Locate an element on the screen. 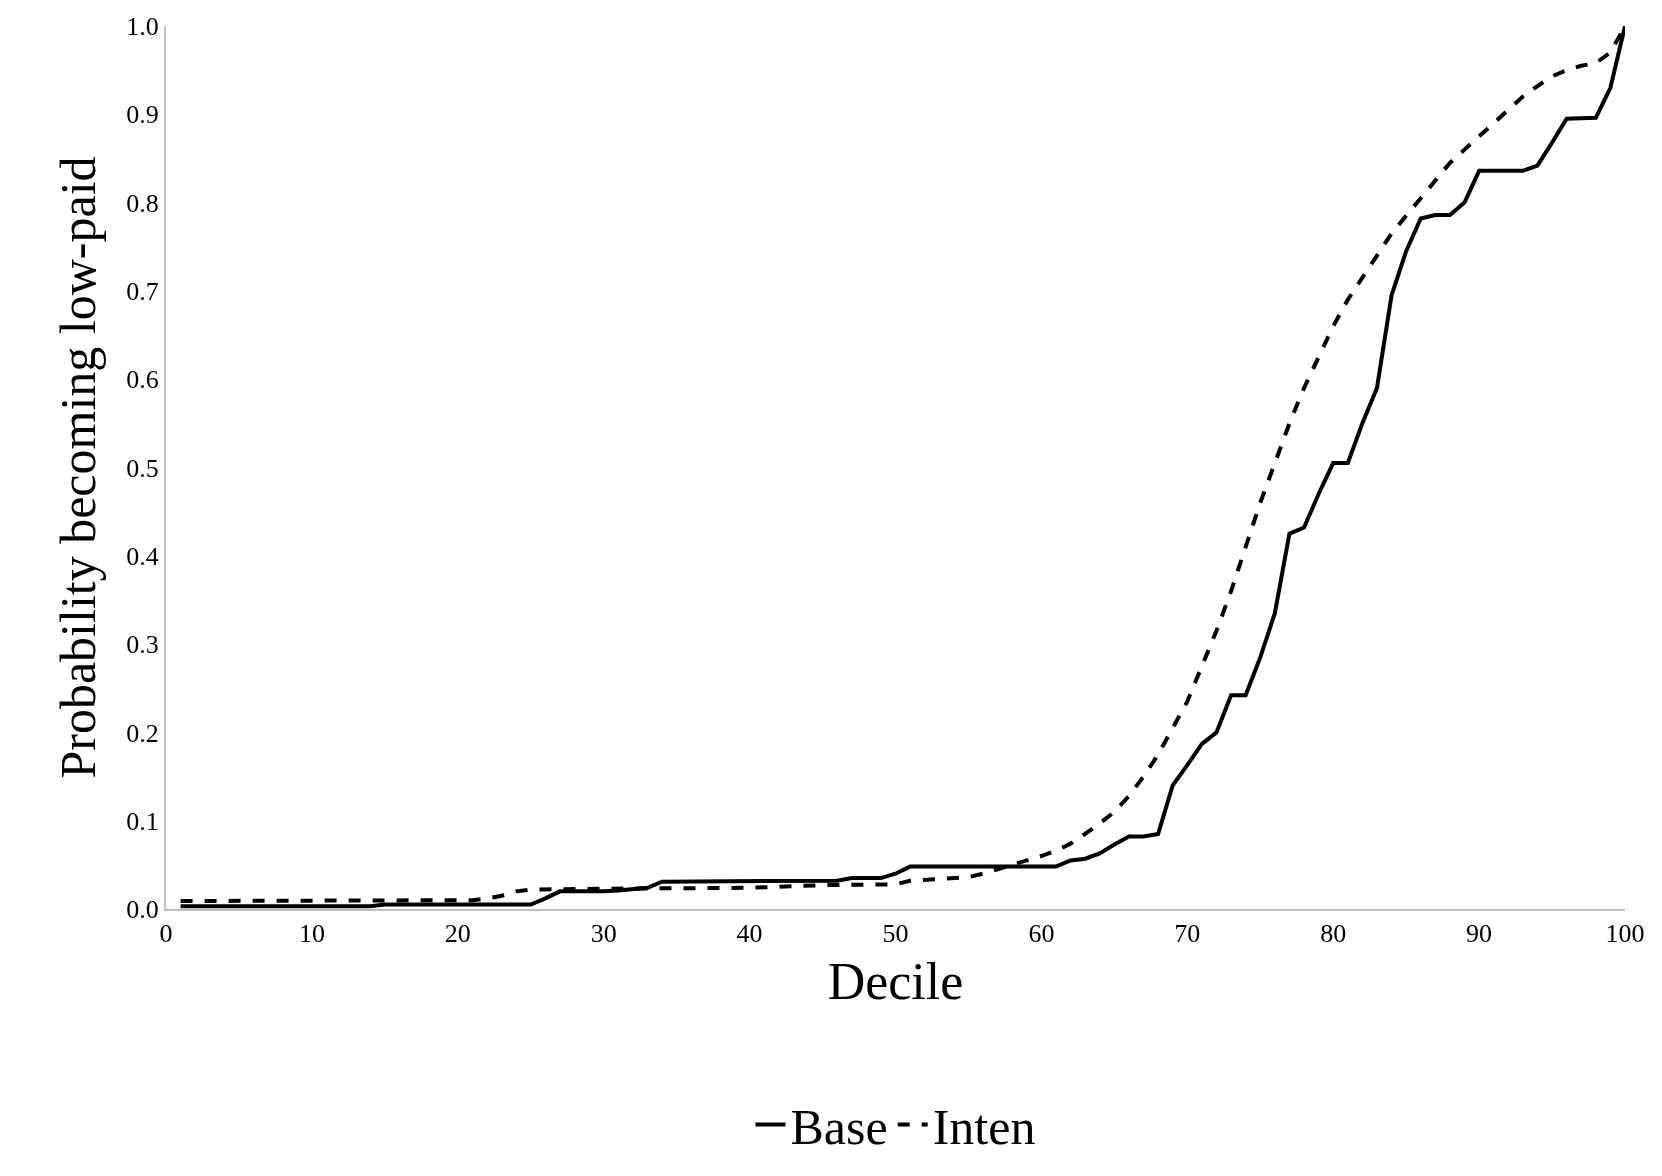 Image resolution: width=1662 pixels, height=1176 pixels. y-tick-label: 0.3 is located at coordinates (142, 645).